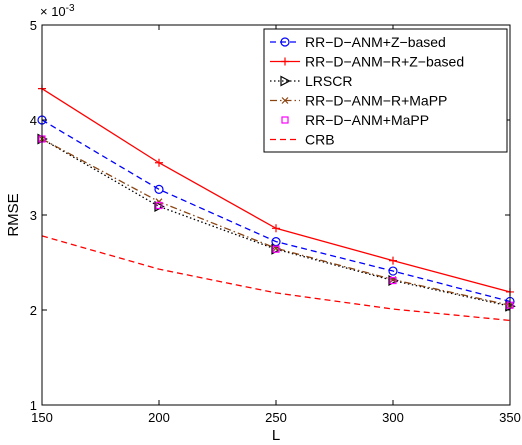  What do you see at coordinates (320, 140) in the screenshot?
I see `legend-label: CRB` at bounding box center [320, 140].